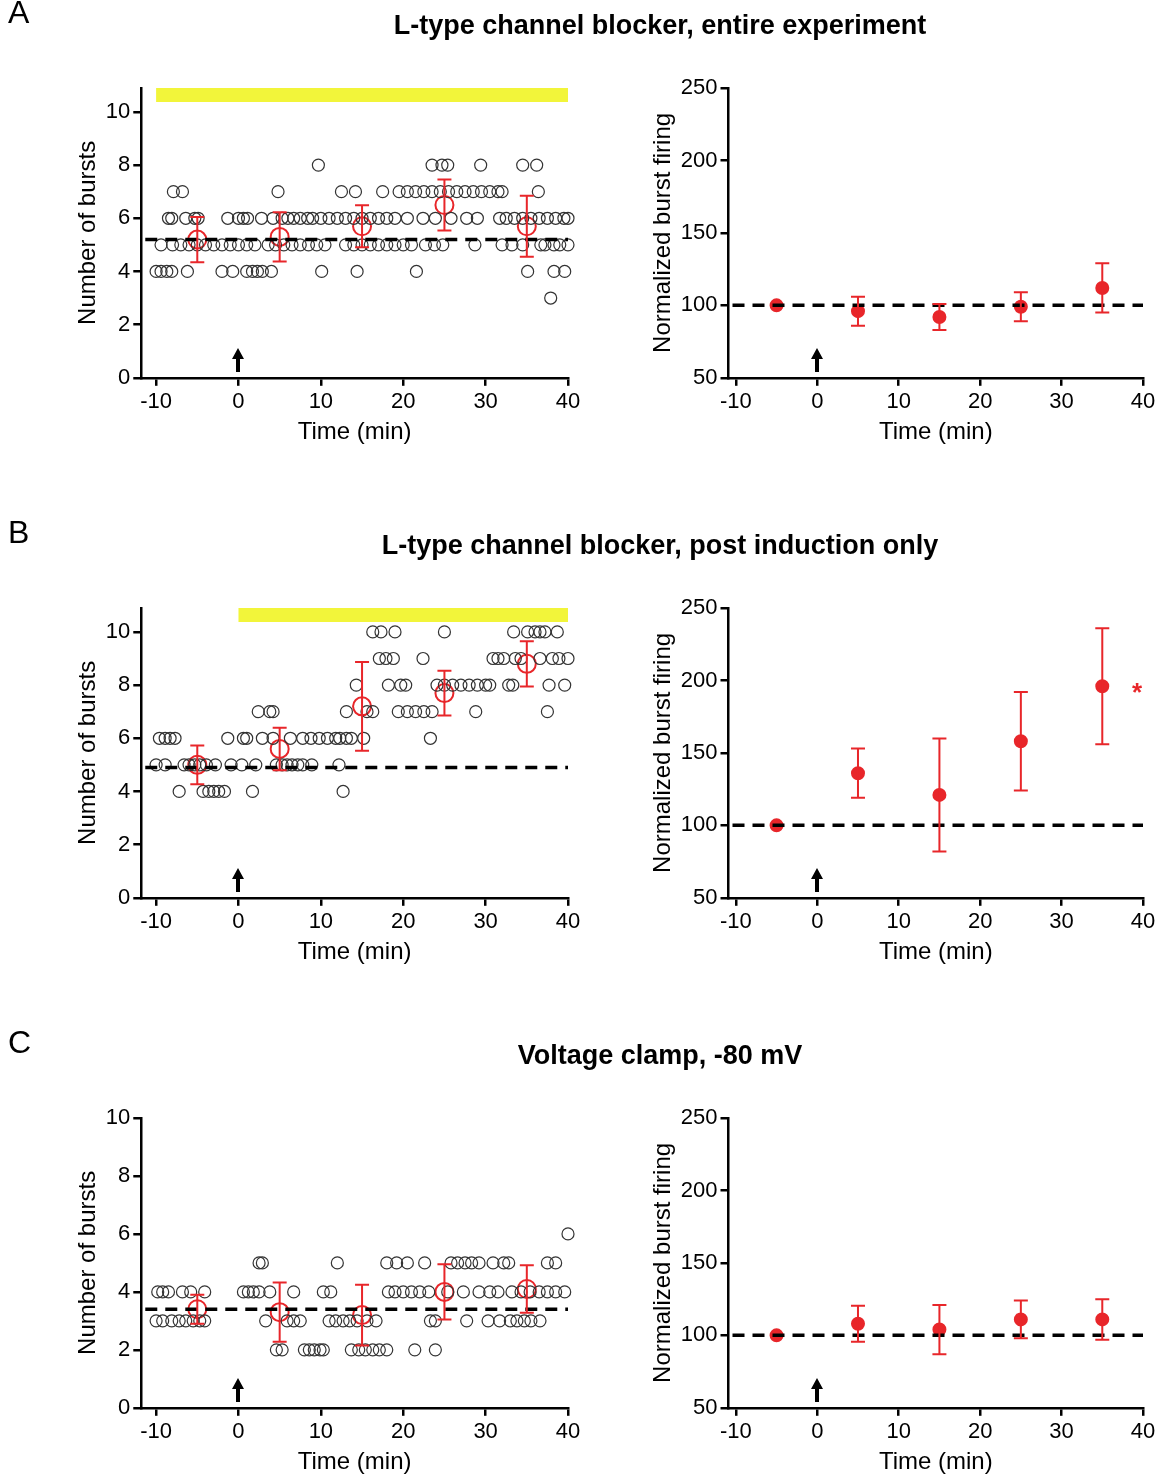 This screenshot has width=1166, height=1483. What do you see at coordinates (660, 25) in the screenshot?
I see `text: L-type channel blocker, entire experiment` at bounding box center [660, 25].